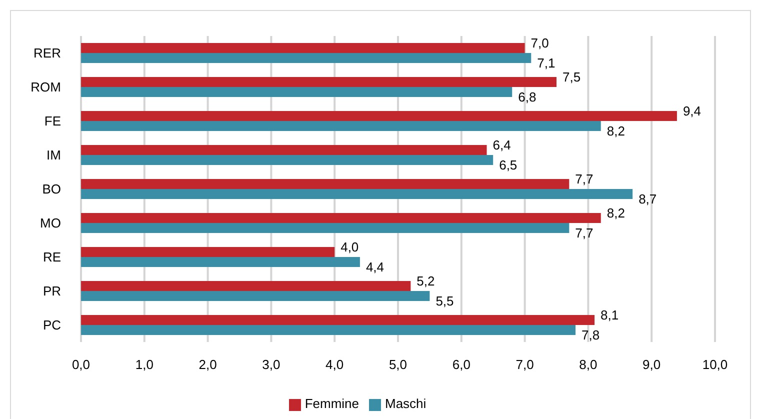 The image size is (760, 419). What do you see at coordinates (609, 315) in the screenshot?
I see `data-label: 8,1` at bounding box center [609, 315].